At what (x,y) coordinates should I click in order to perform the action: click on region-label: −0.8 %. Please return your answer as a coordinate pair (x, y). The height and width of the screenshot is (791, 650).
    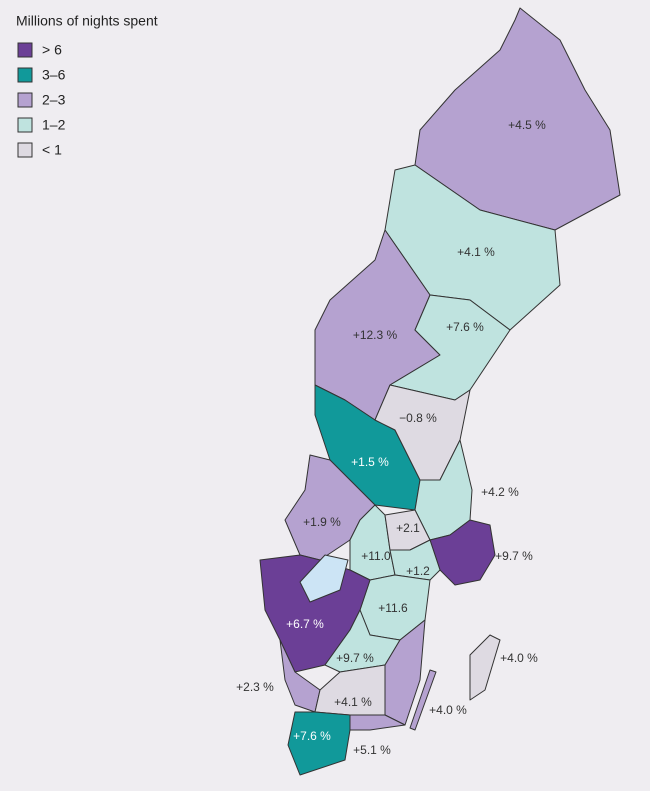
    Looking at the image, I should click on (418, 418).